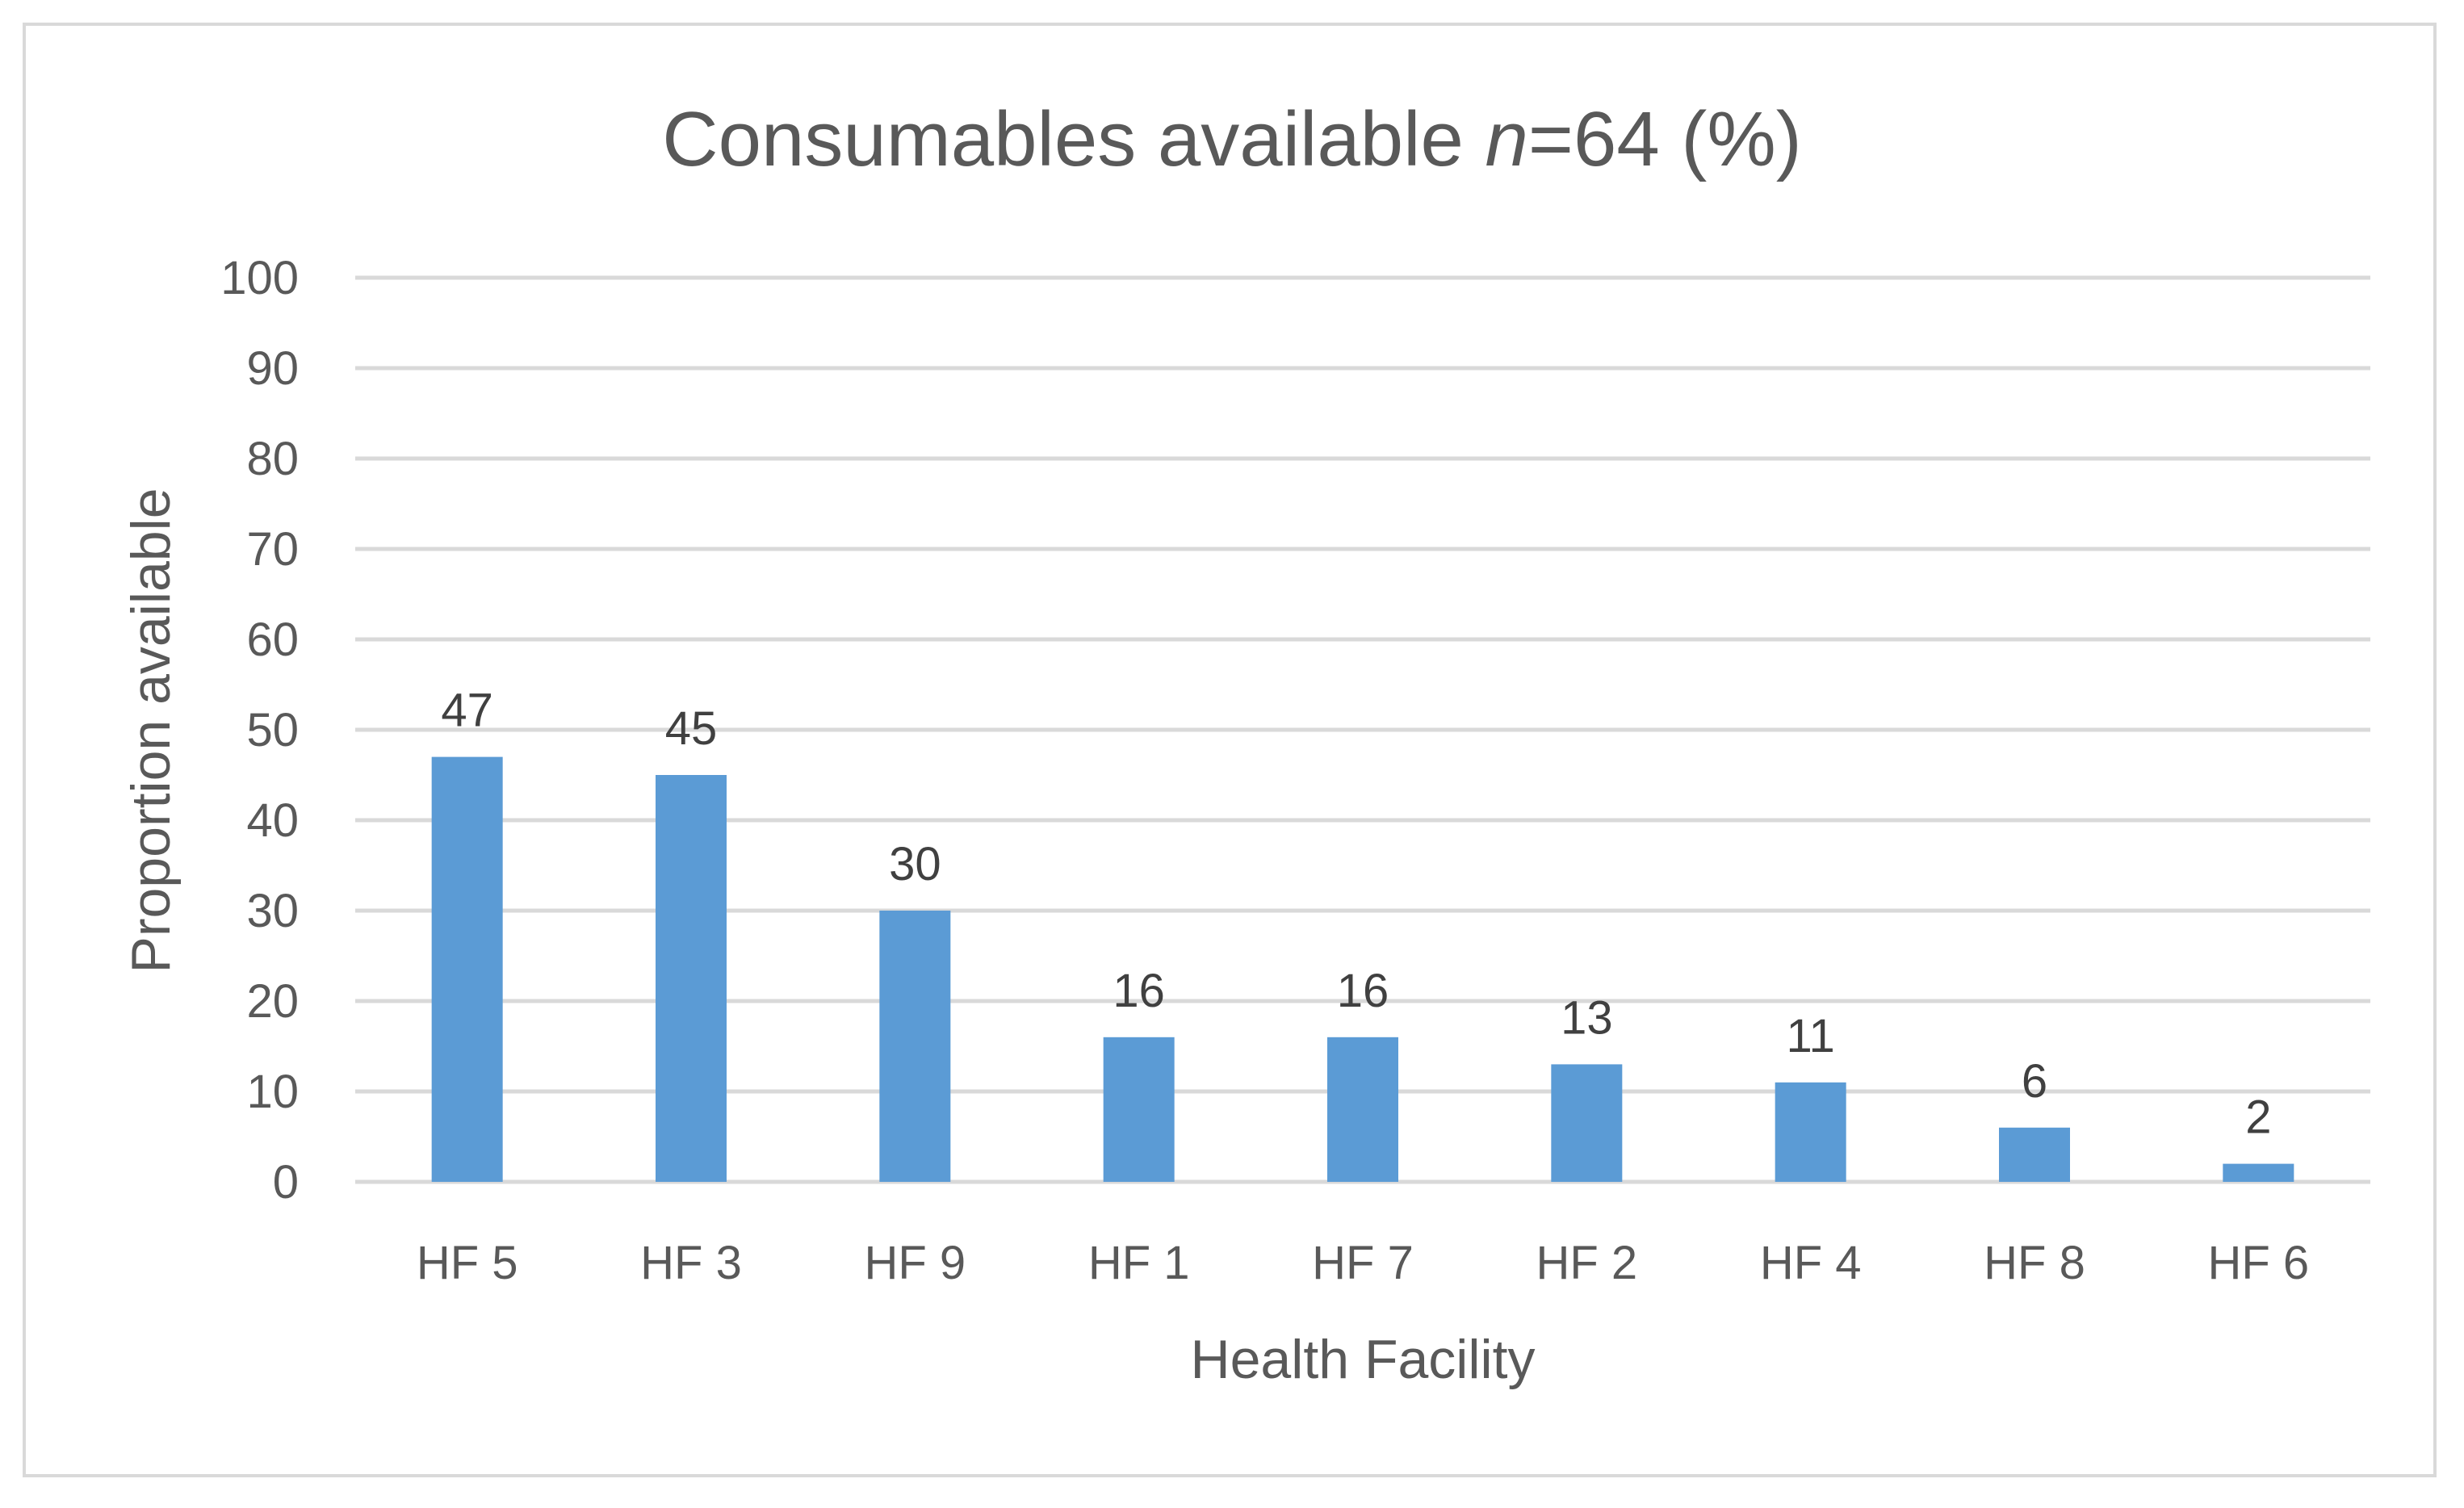 This screenshot has height=1508, width=2464. Describe the element at coordinates (1362, 1359) in the screenshot. I see `x-axis-title: Health Facility` at that location.